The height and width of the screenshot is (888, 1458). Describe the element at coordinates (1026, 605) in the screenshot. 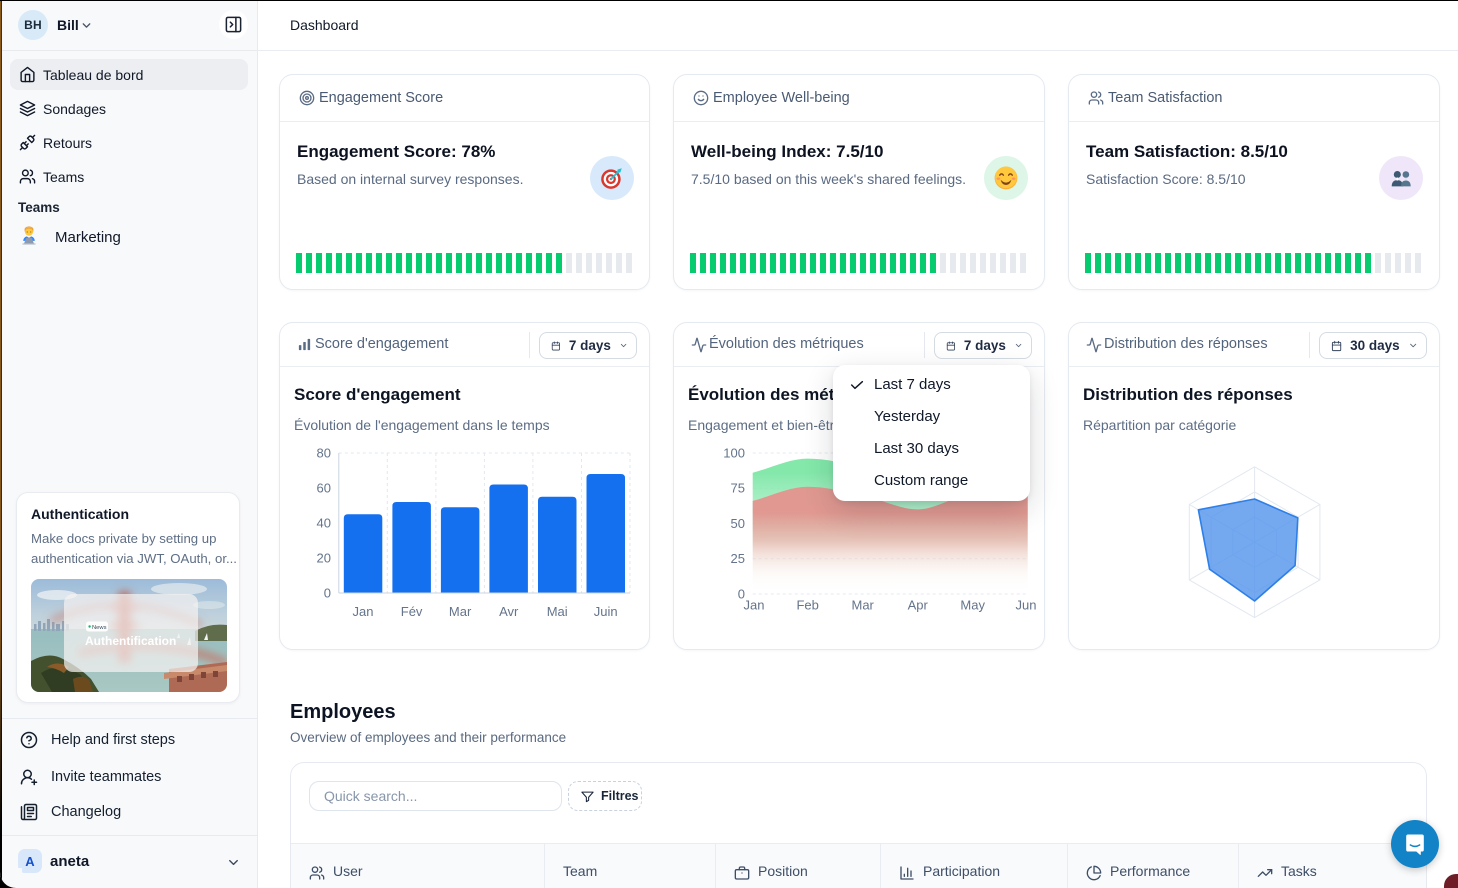

I see `svg-text: Jun` at that location.